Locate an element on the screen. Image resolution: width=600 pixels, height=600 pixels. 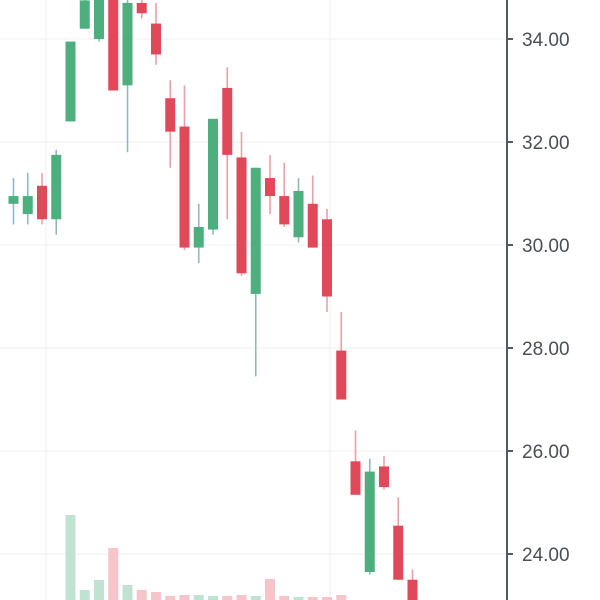
y-axis-ticks: 34.00 32.00 30.00 28.00 26.00 24.00 is located at coordinates (538, 298).